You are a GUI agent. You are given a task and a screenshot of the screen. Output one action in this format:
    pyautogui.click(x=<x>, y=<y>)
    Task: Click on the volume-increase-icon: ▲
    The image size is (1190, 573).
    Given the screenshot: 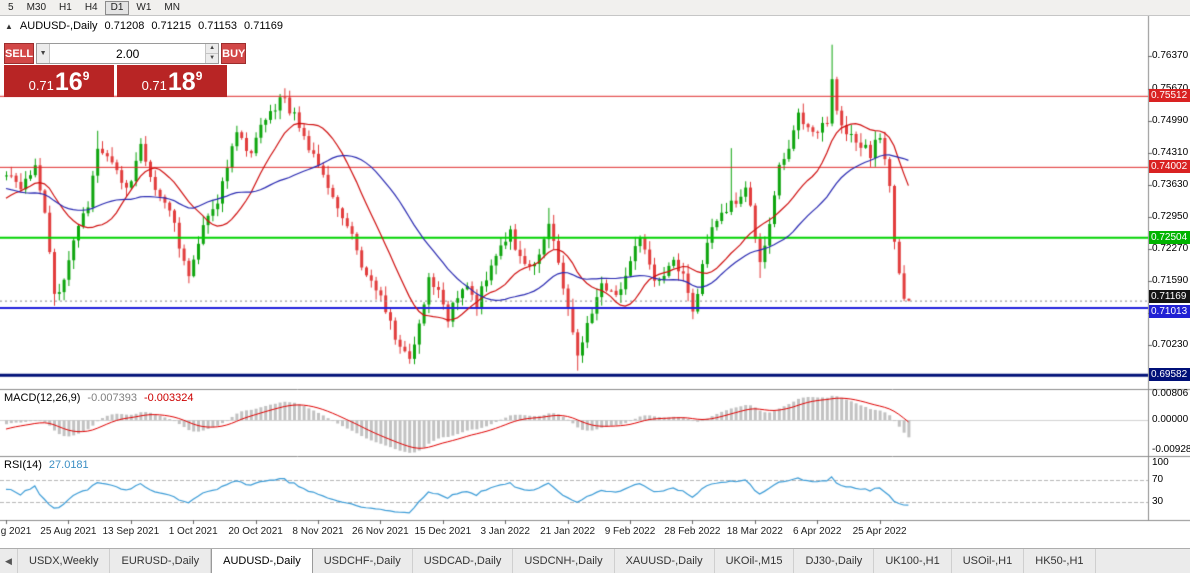 What is the action you would take?
    pyautogui.click(x=212, y=49)
    